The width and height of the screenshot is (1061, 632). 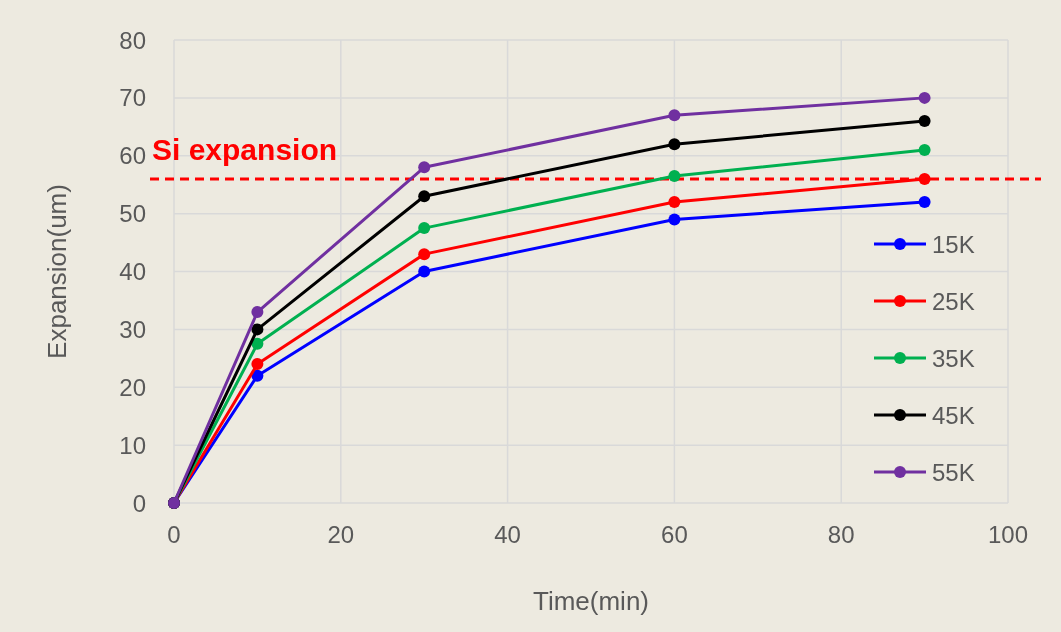 I want to click on legend-label: 15K, so click(x=953, y=244).